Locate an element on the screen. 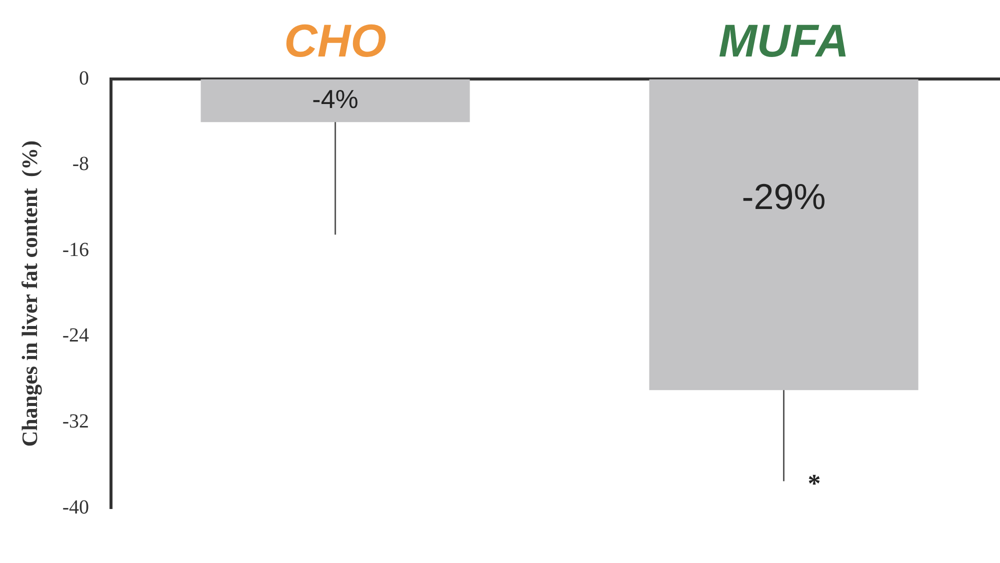 The width and height of the screenshot is (1000, 563). y-tick-label: 0 is located at coordinates (84, 78).